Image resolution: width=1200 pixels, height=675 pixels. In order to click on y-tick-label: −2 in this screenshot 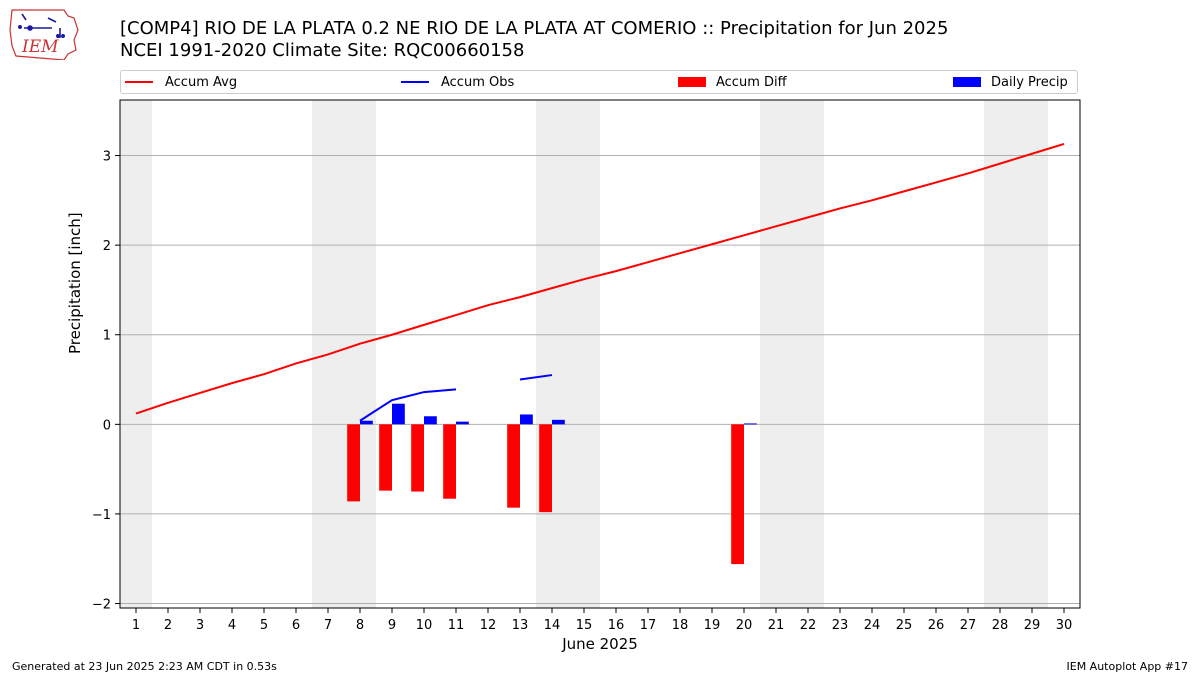, I will do `click(101, 605)`.